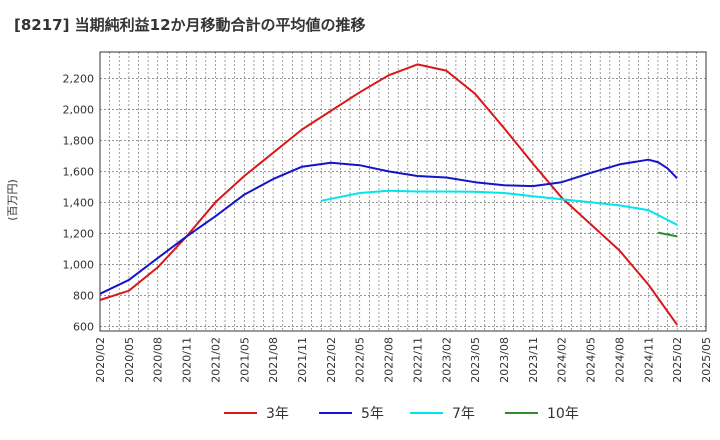 This screenshot has height=440, width=720. Describe the element at coordinates (389, 360) in the screenshot. I see `x-tick-label: 2022/08` at that location.